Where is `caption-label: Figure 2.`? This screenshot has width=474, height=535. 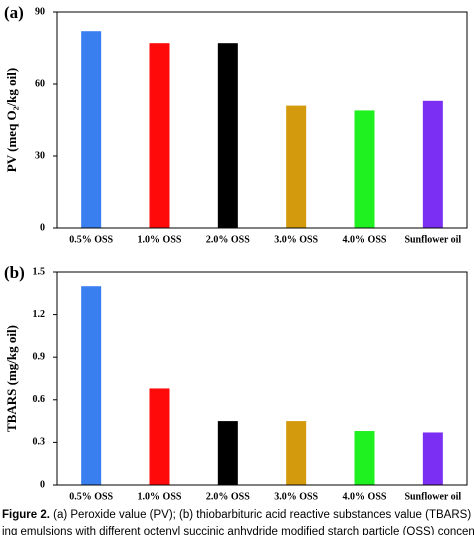
caption-label: Figure 2. is located at coordinates (26, 515).